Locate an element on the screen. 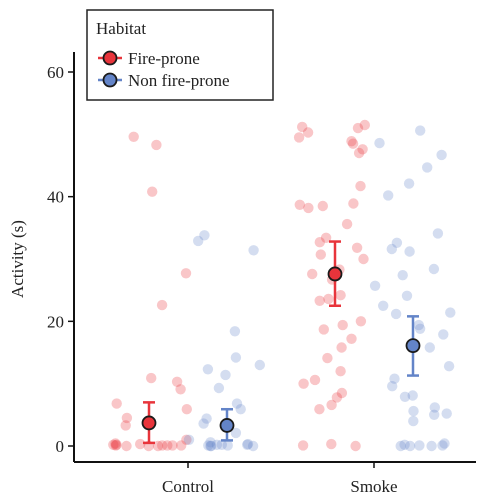  x-tick-label-control: Control is located at coordinates (188, 486).